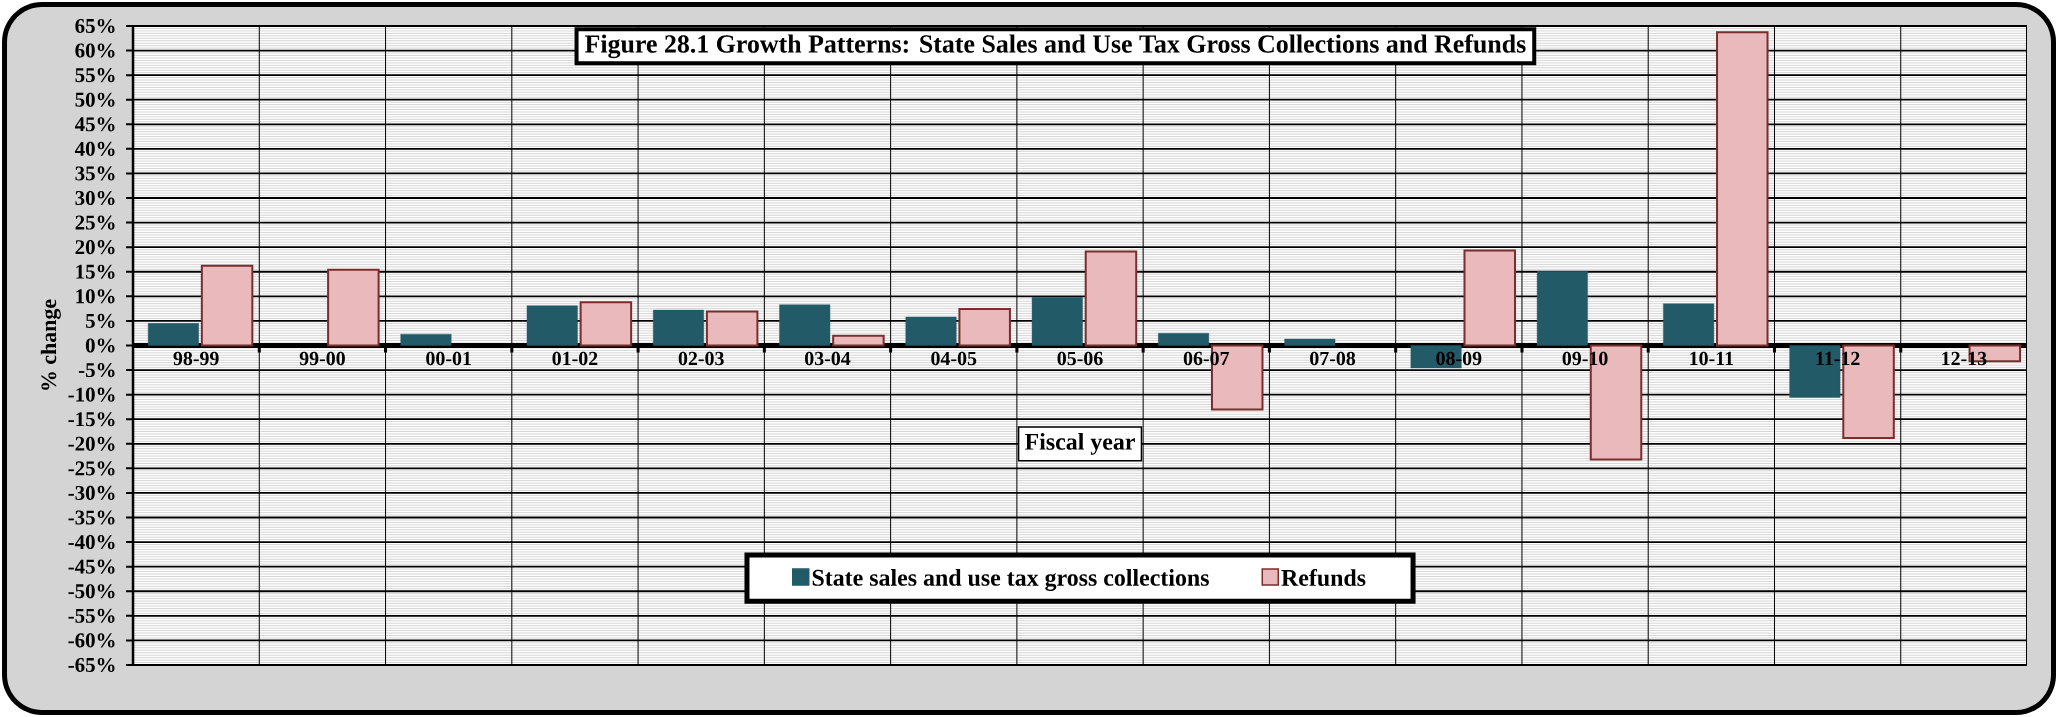 This screenshot has height=717, width=2058. Describe the element at coordinates (91, 640) in the screenshot. I see `y-tick-label: -60%` at that location.